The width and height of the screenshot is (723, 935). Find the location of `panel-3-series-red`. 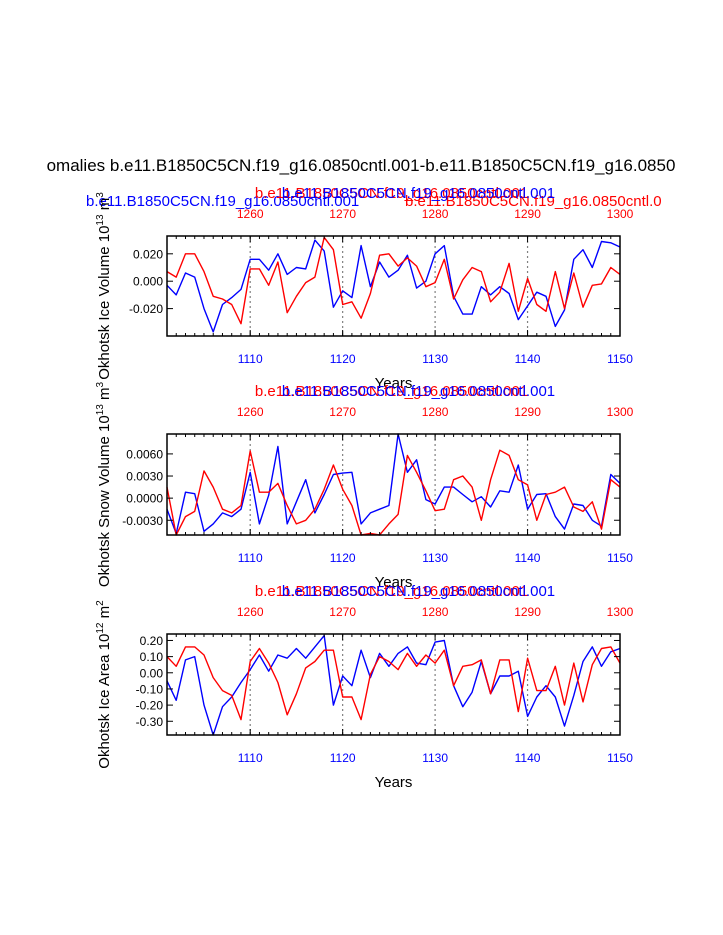

panel-3-series-red is located at coordinates (393, 683).